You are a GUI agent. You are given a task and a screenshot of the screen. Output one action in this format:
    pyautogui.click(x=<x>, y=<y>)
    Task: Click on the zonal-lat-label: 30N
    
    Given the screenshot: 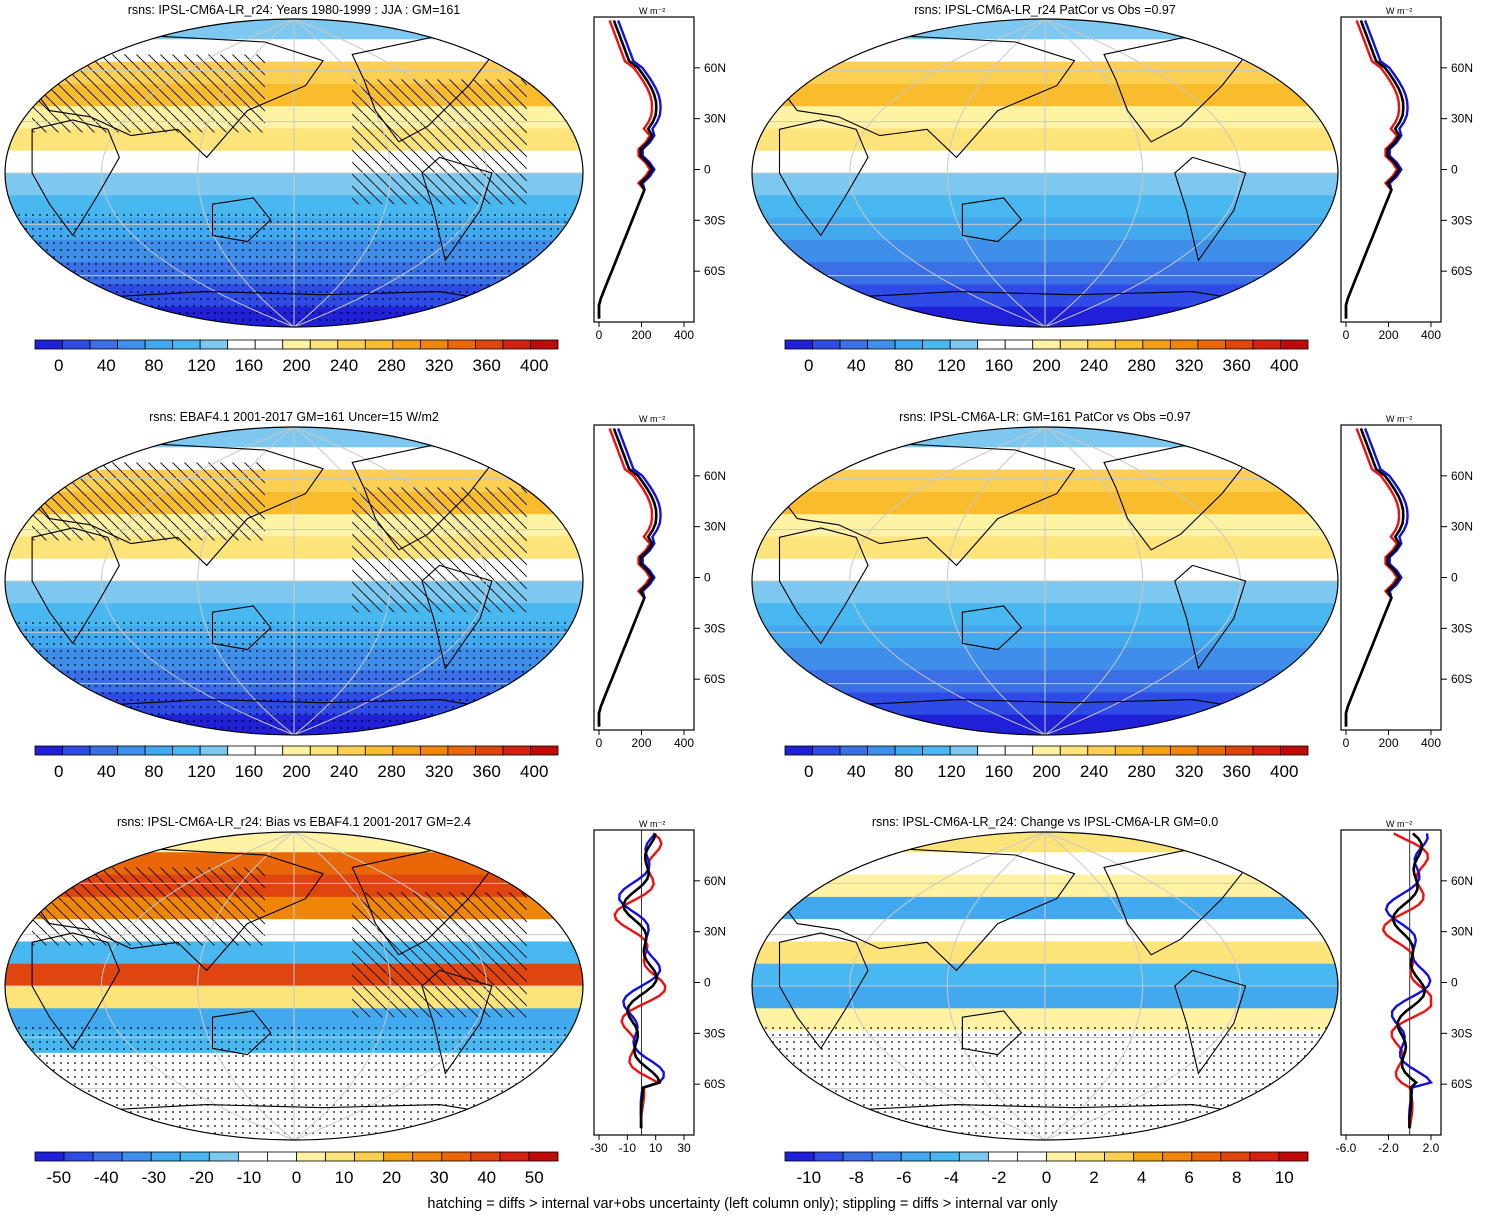 What is the action you would take?
    pyautogui.click(x=715, y=527)
    